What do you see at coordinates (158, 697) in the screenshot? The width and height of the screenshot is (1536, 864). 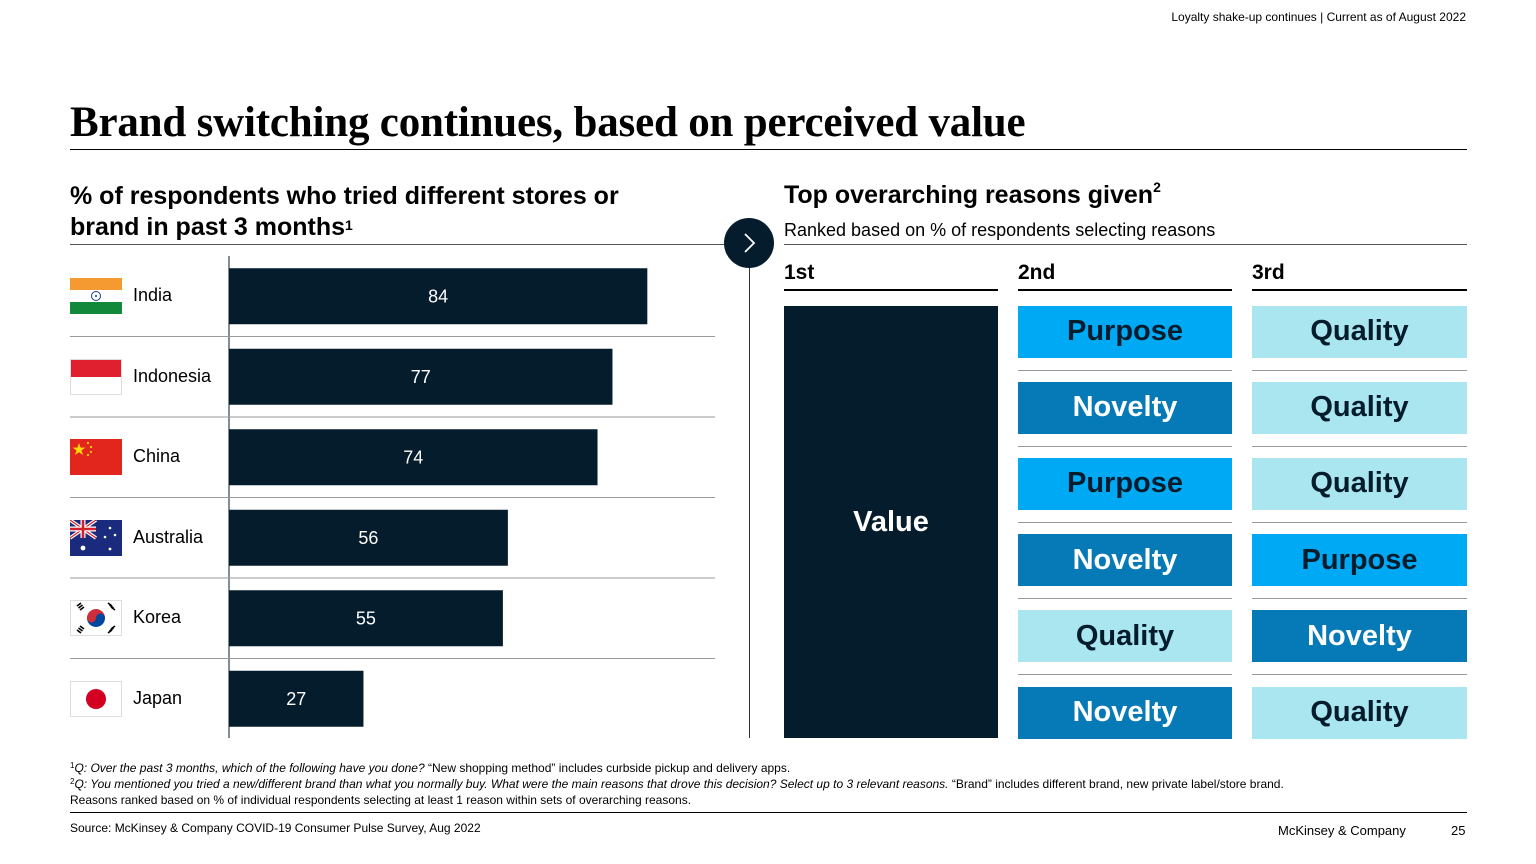 I see `country-label-japan: Japan` at bounding box center [158, 697].